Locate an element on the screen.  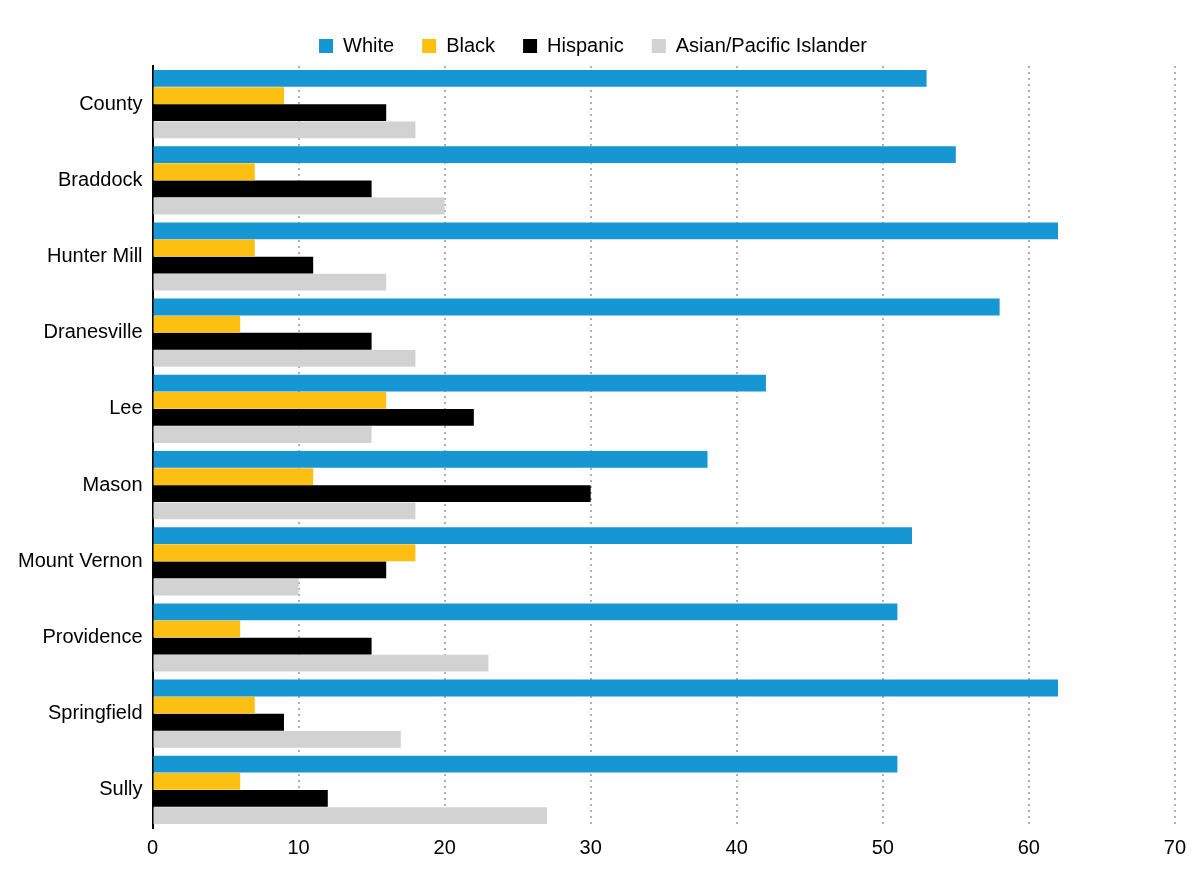
x-tick-label: 10 is located at coordinates (298, 846).